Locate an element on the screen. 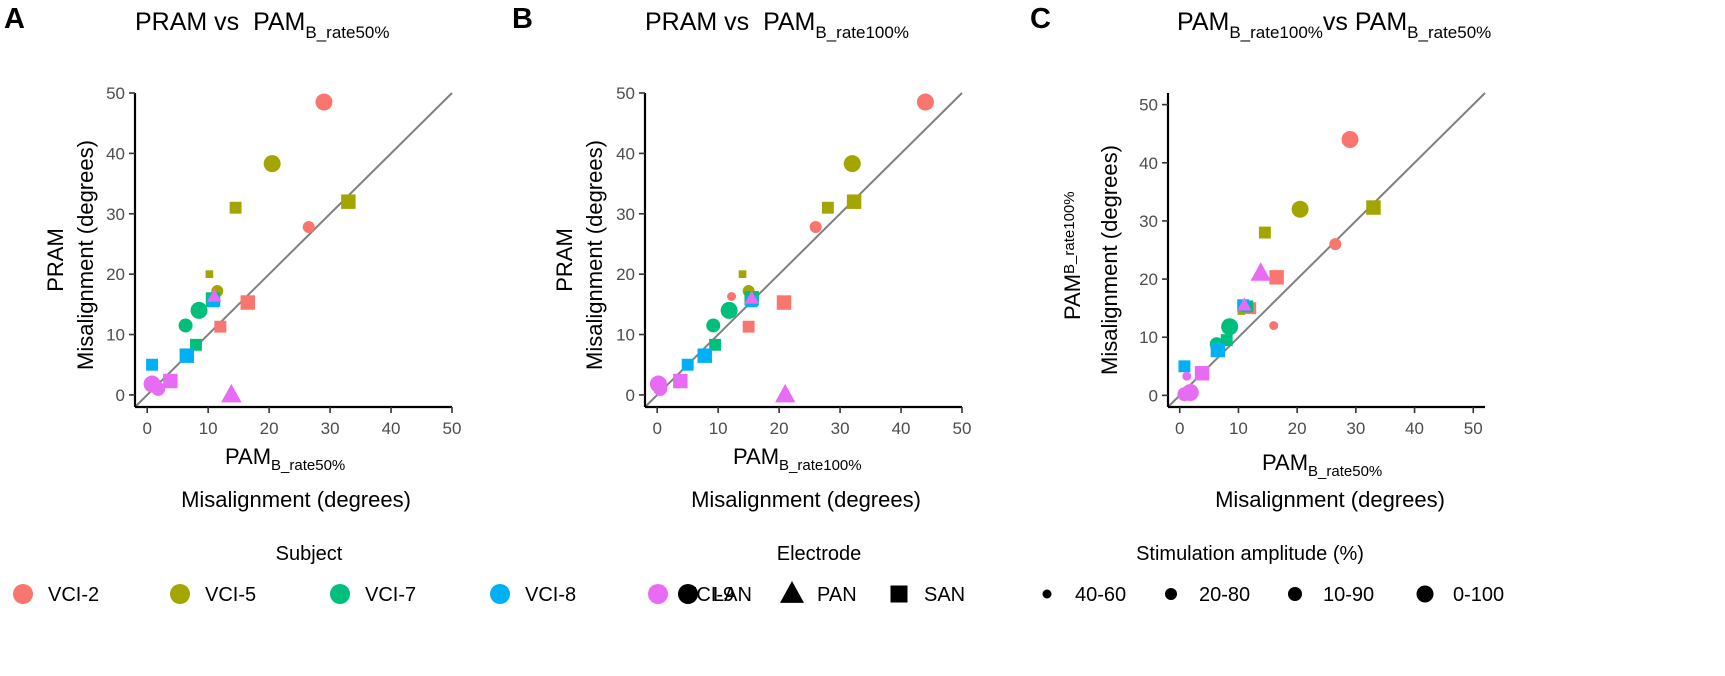 This screenshot has height=676, width=1725. x-axis-label-c-line2: Misalignment (degrees) is located at coordinates (1330, 499).